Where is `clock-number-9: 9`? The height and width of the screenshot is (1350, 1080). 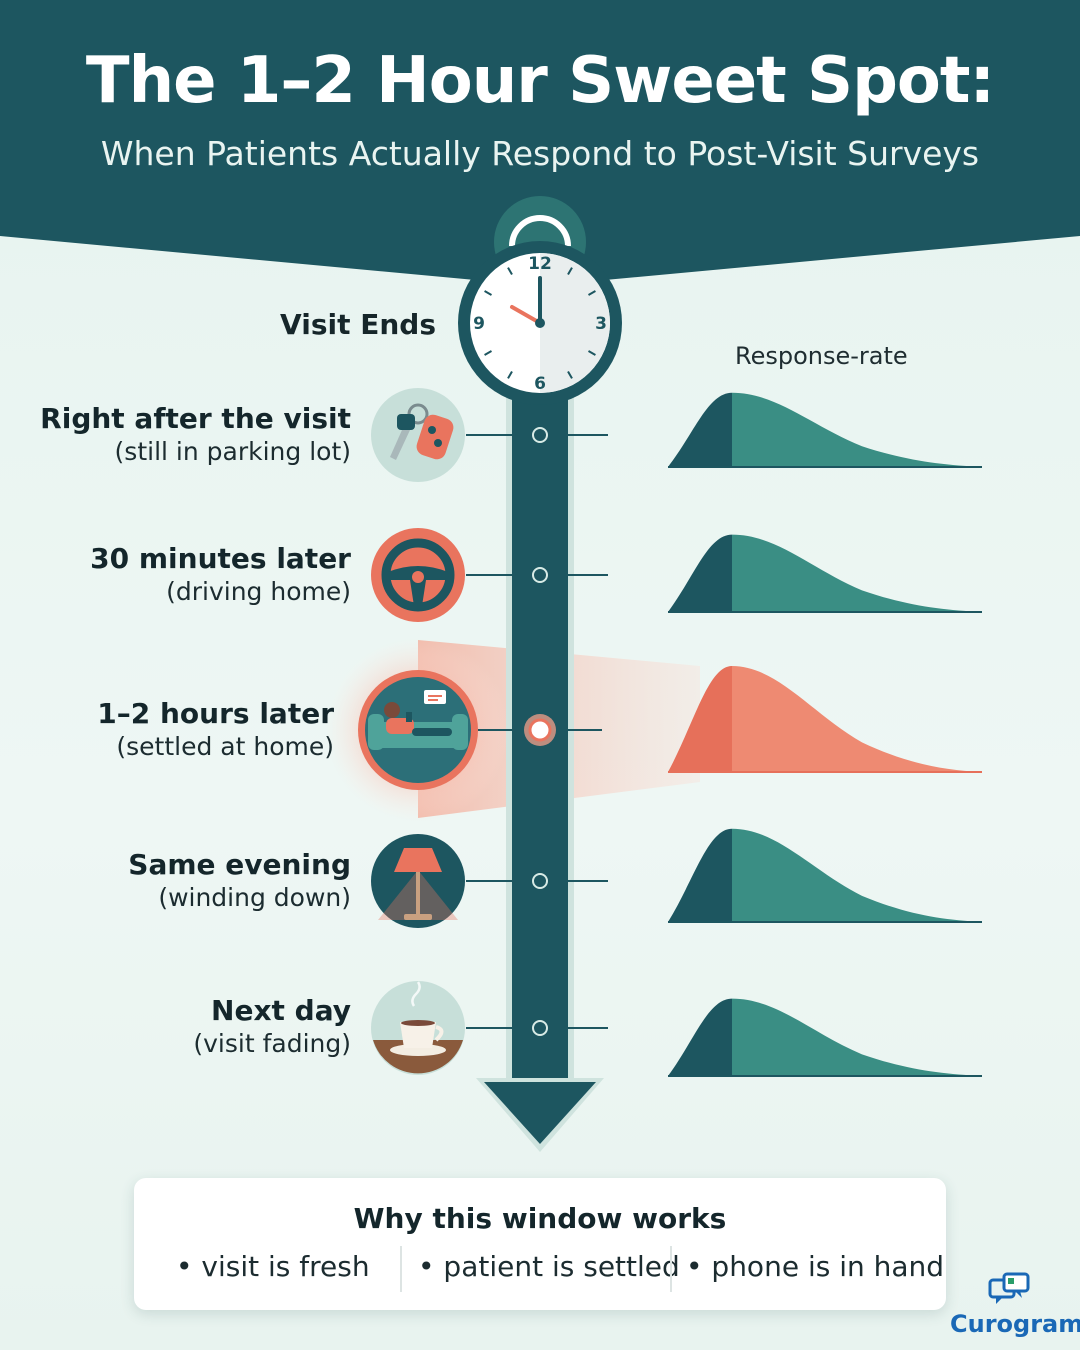
clock-number-9: 9 is located at coordinates (479, 324).